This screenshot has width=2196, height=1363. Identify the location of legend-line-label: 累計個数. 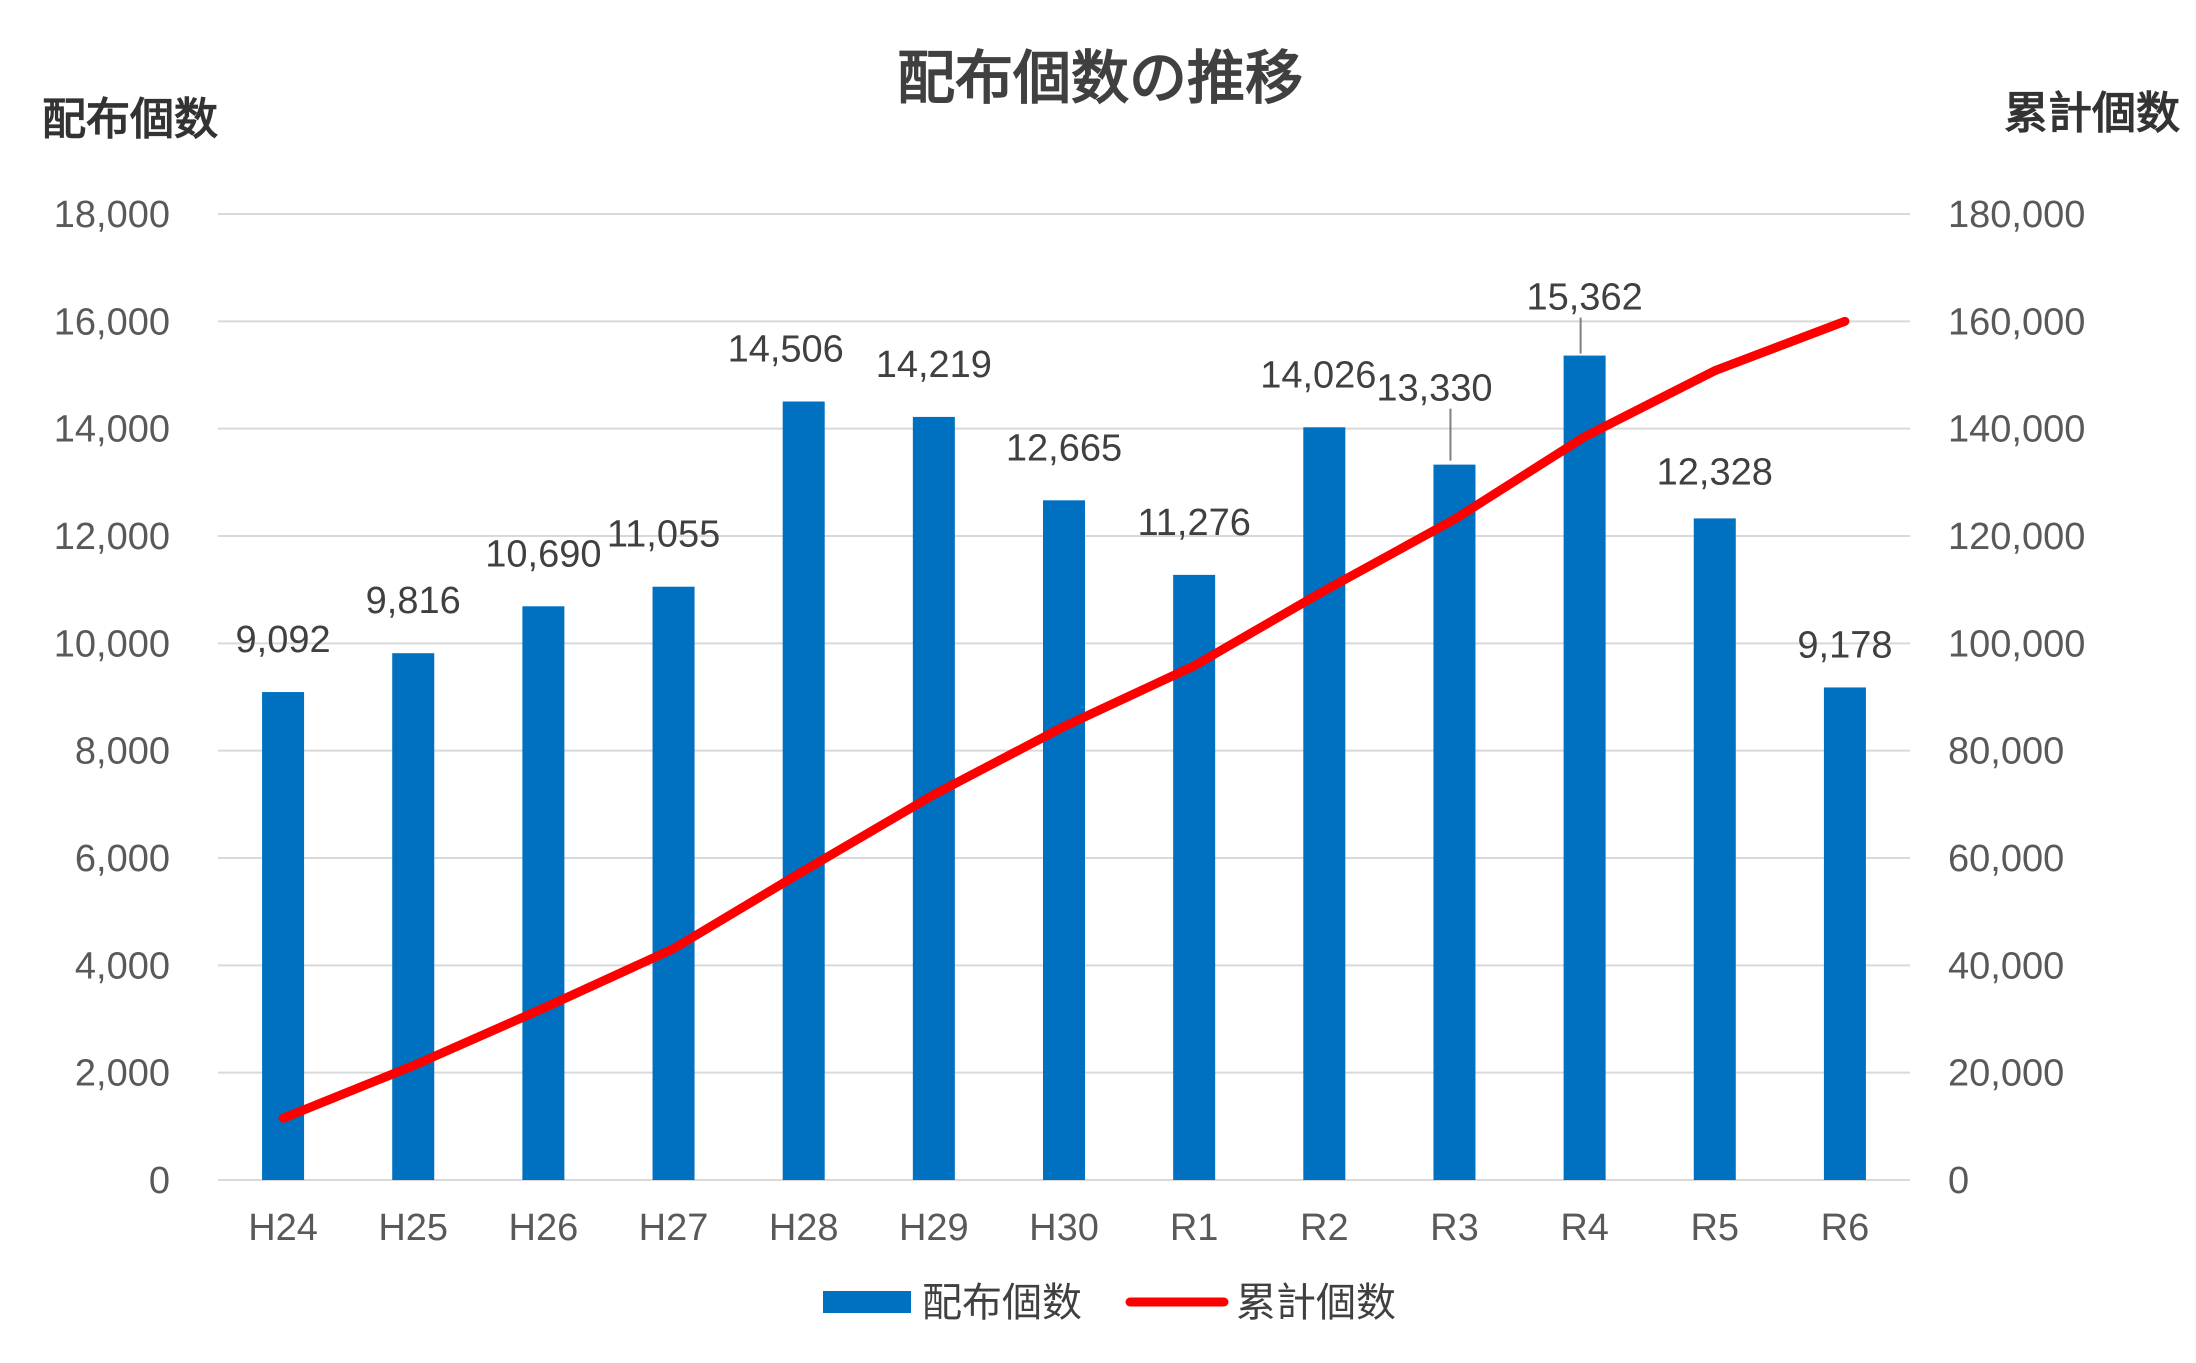
(1316, 1303).